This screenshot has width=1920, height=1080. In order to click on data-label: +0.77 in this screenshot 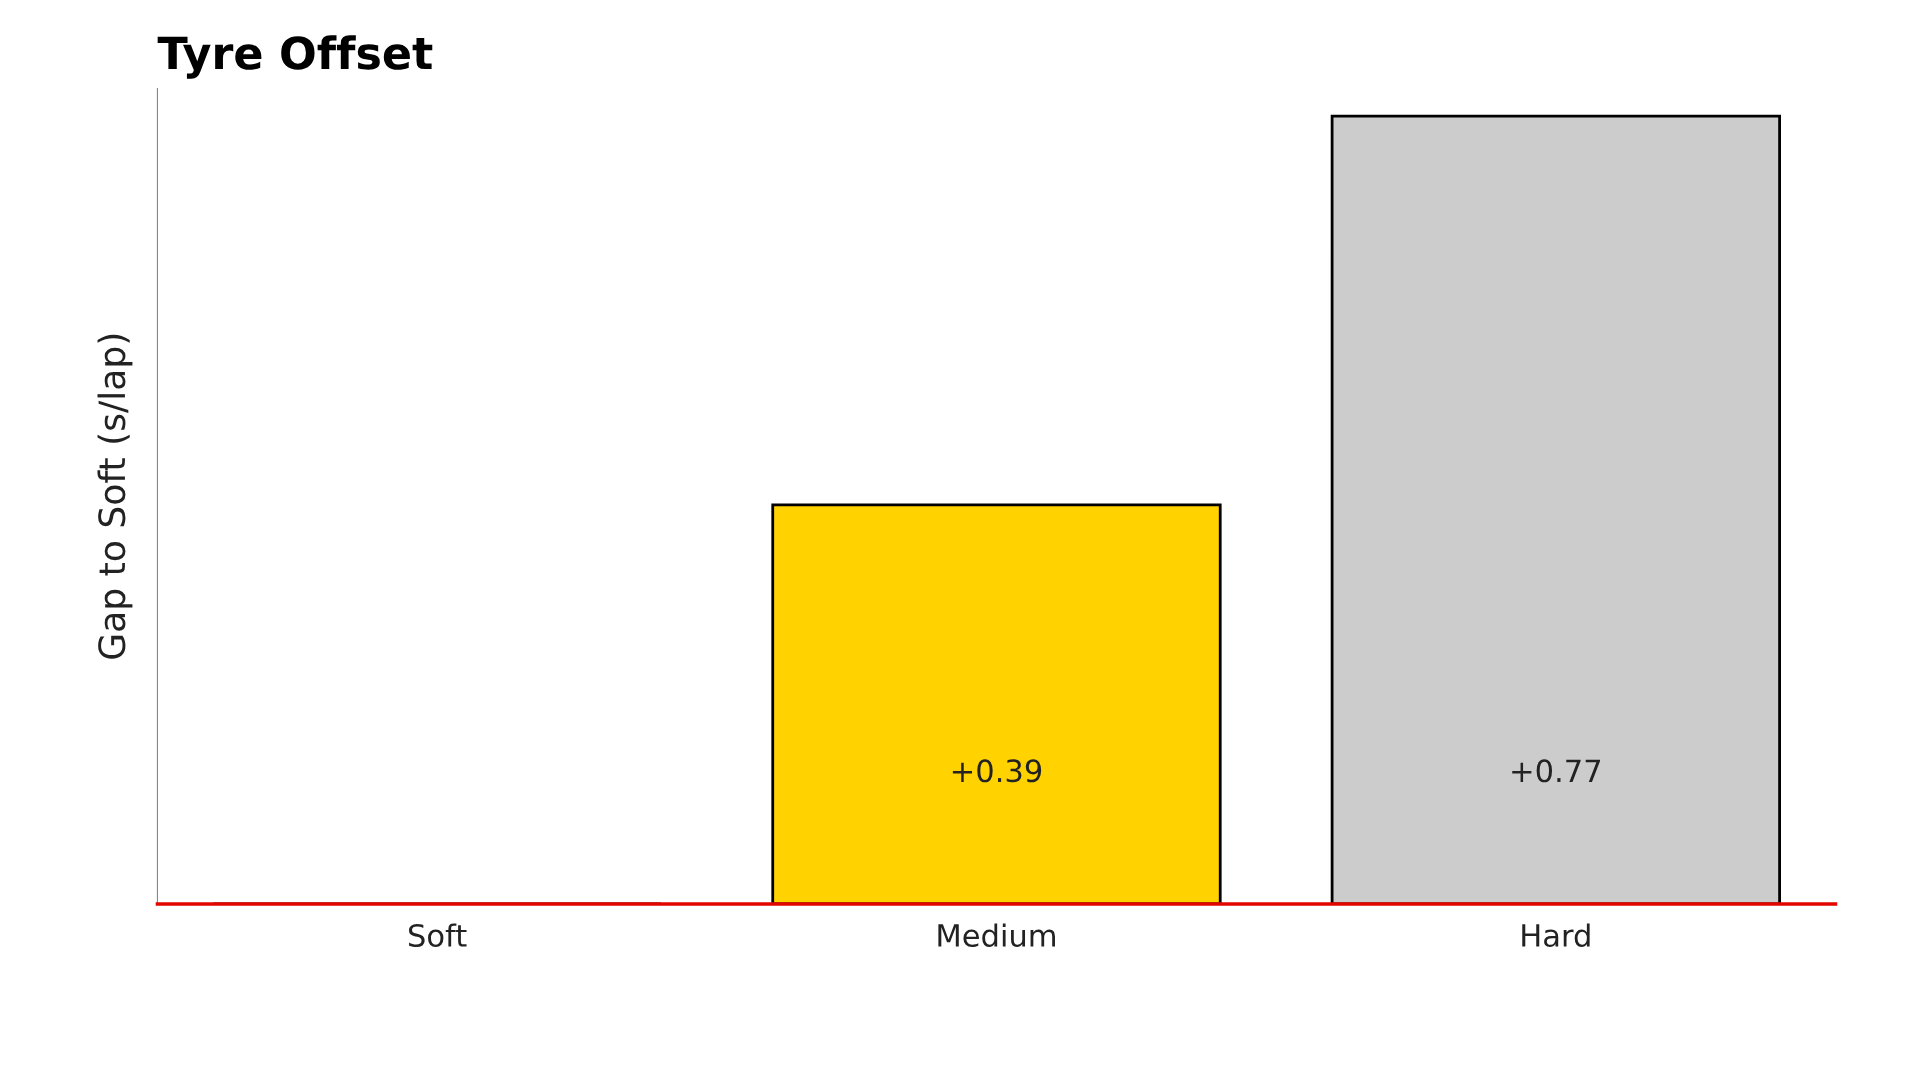, I will do `click(1556, 771)`.